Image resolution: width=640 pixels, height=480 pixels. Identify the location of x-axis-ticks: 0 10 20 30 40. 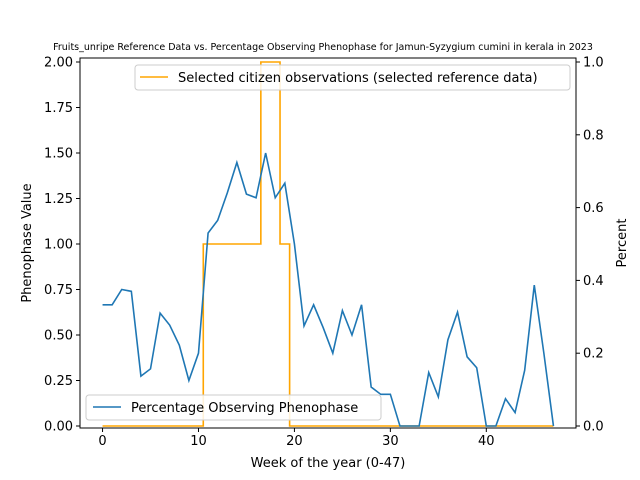
(296, 438).